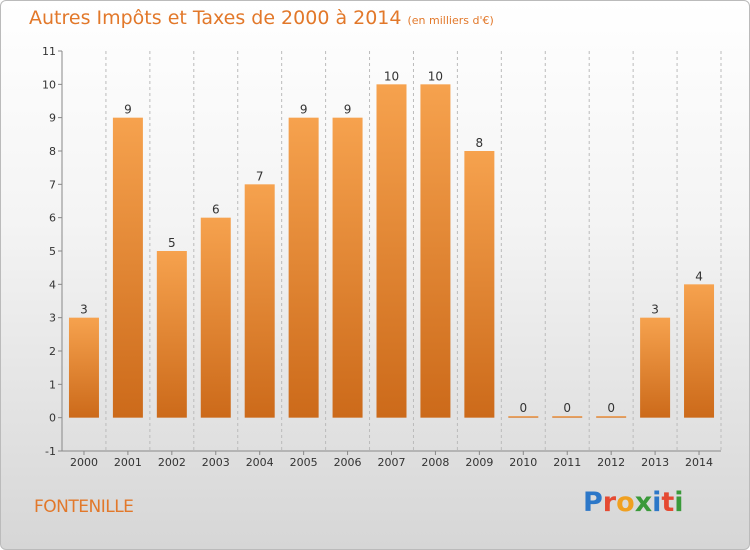 This screenshot has width=750, height=550. Describe the element at coordinates (392, 462) in the screenshot. I see `x-tick-label: 2007` at that location.